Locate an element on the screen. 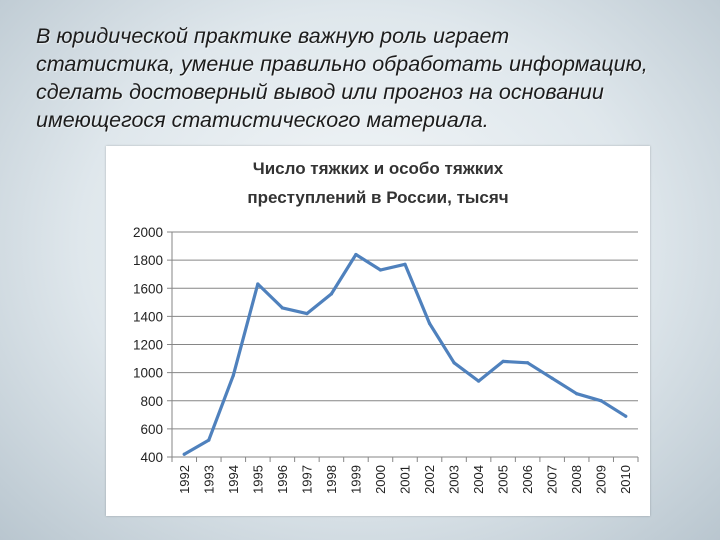  slide-text-line: имеющегося статистического материала. is located at coordinates (262, 120).